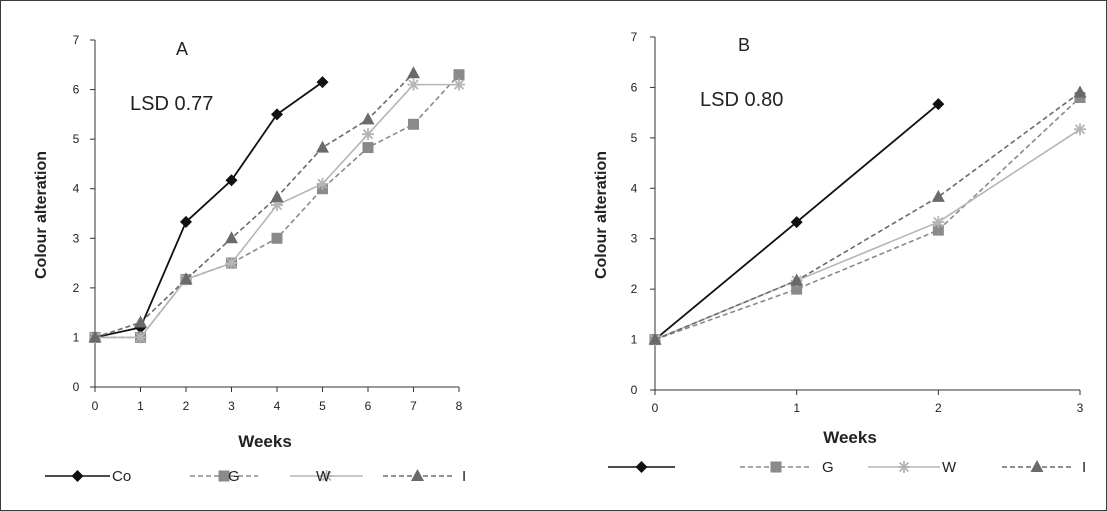 The height and width of the screenshot is (511, 1107). Describe the element at coordinates (209, 210) in the screenshot. I see `series-line-Co` at that location.